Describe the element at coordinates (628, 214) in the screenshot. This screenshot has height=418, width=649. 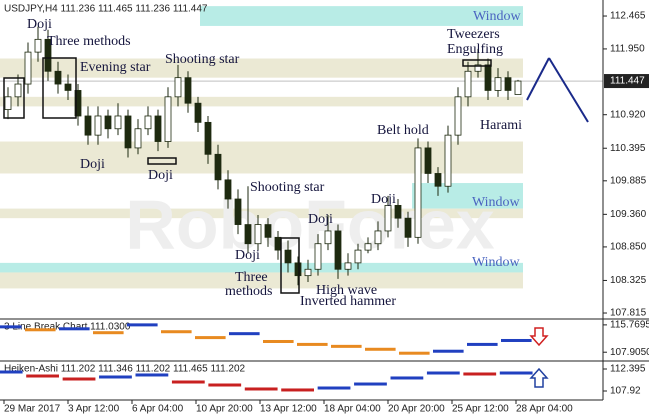
I see `y-tick-label: 109.360` at that location.